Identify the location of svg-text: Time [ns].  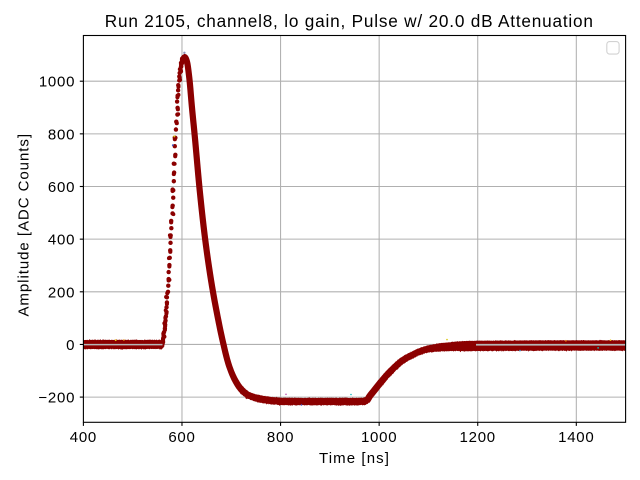
(354, 458).